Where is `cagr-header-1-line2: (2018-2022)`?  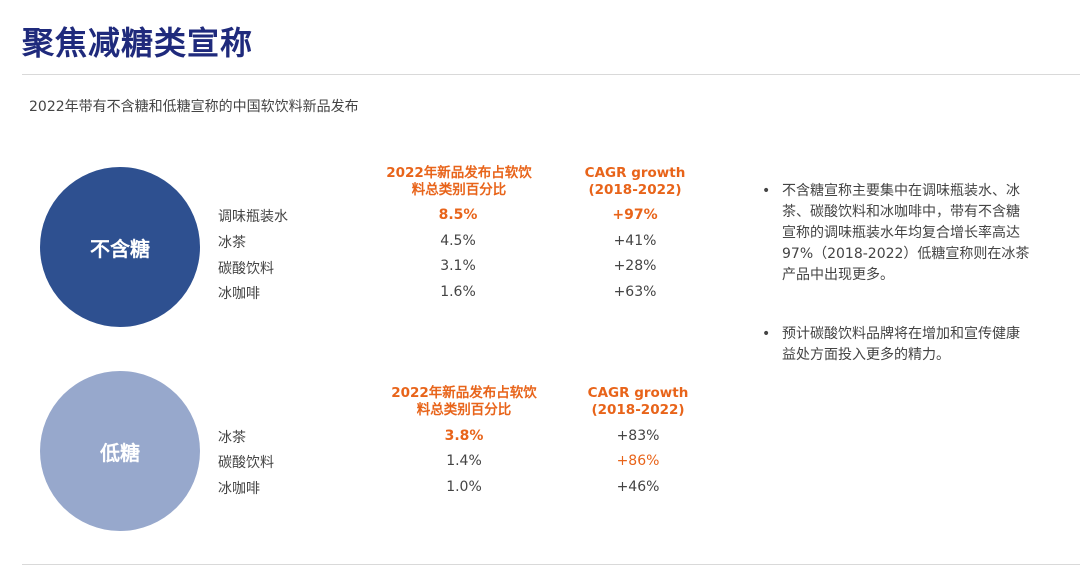
cagr-header-1-line2: (2018-2022) is located at coordinates (635, 190).